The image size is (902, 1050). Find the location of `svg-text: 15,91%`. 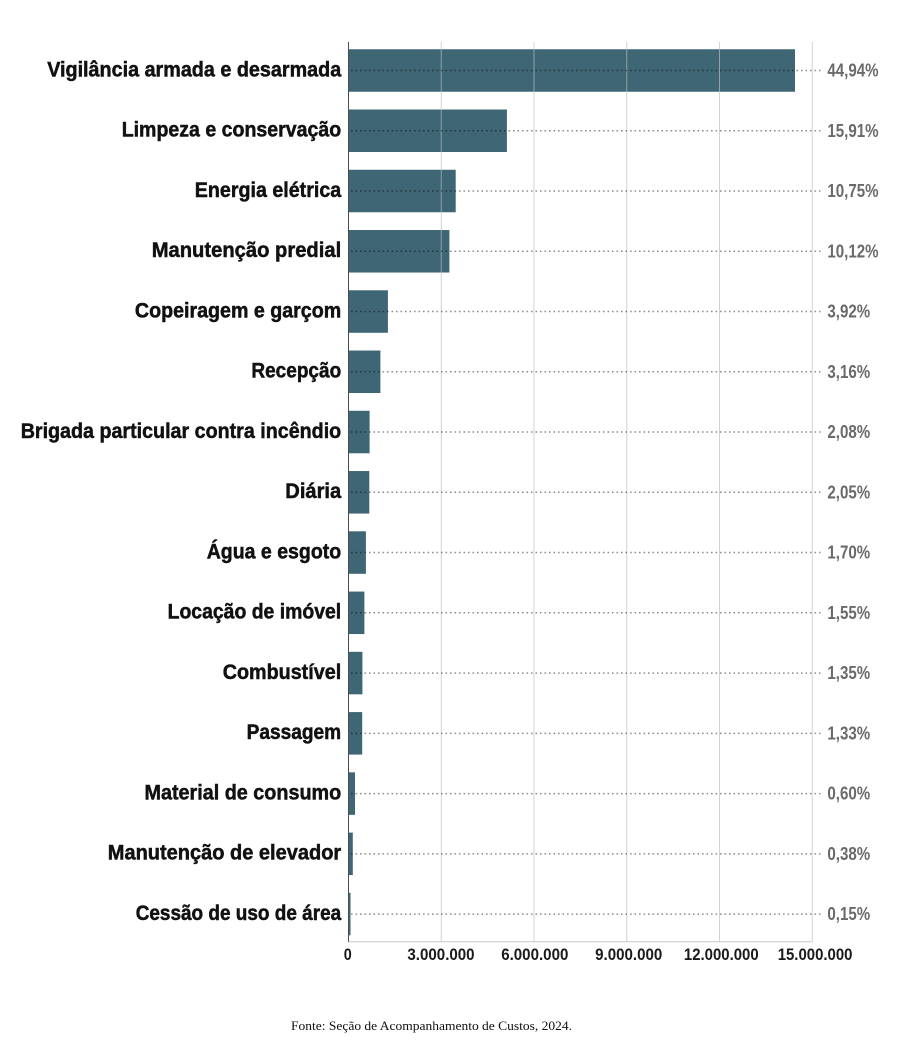

svg-text: 15,91% is located at coordinates (852, 131).